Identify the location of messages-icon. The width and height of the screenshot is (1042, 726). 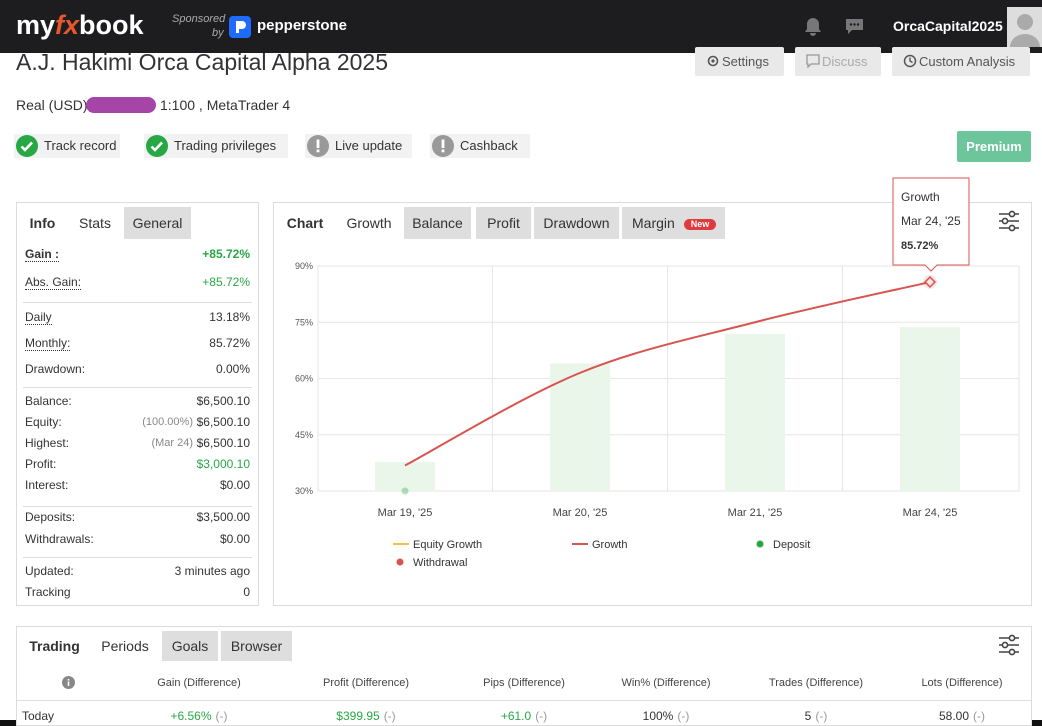
(854, 26).